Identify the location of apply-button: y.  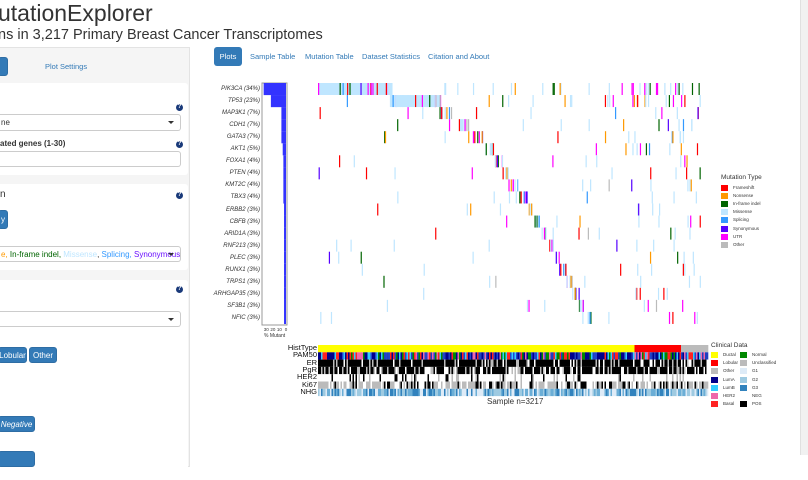
(4, 219).